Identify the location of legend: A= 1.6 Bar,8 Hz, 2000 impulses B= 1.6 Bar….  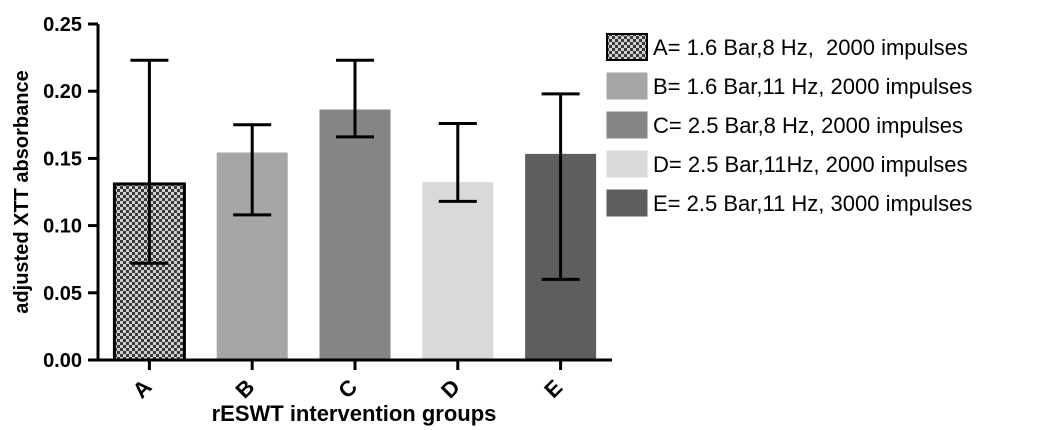
(789, 125).